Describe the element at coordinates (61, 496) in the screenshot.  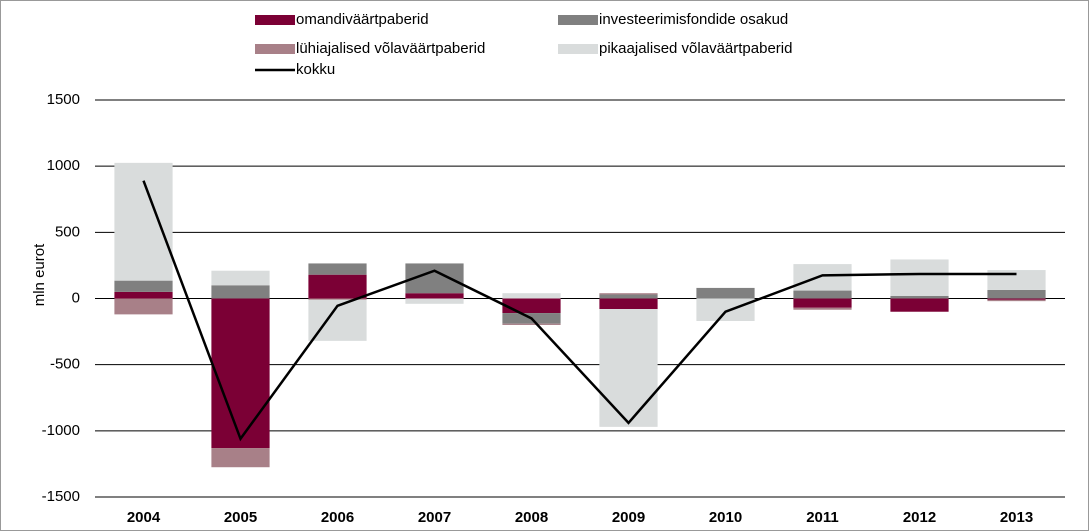
I see `y-tick-label: -1500` at that location.